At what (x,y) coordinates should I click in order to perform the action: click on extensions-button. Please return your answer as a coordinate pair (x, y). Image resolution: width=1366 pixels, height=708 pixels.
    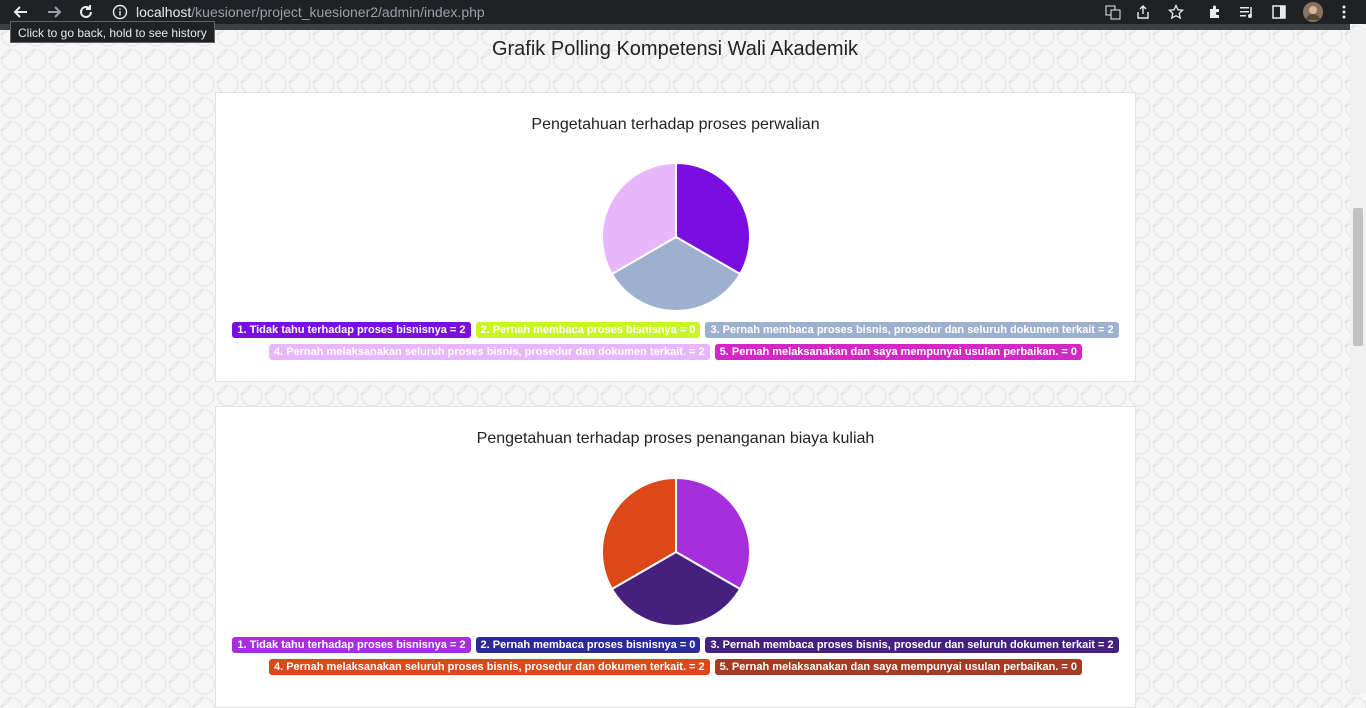
    Looking at the image, I should click on (1215, 12).